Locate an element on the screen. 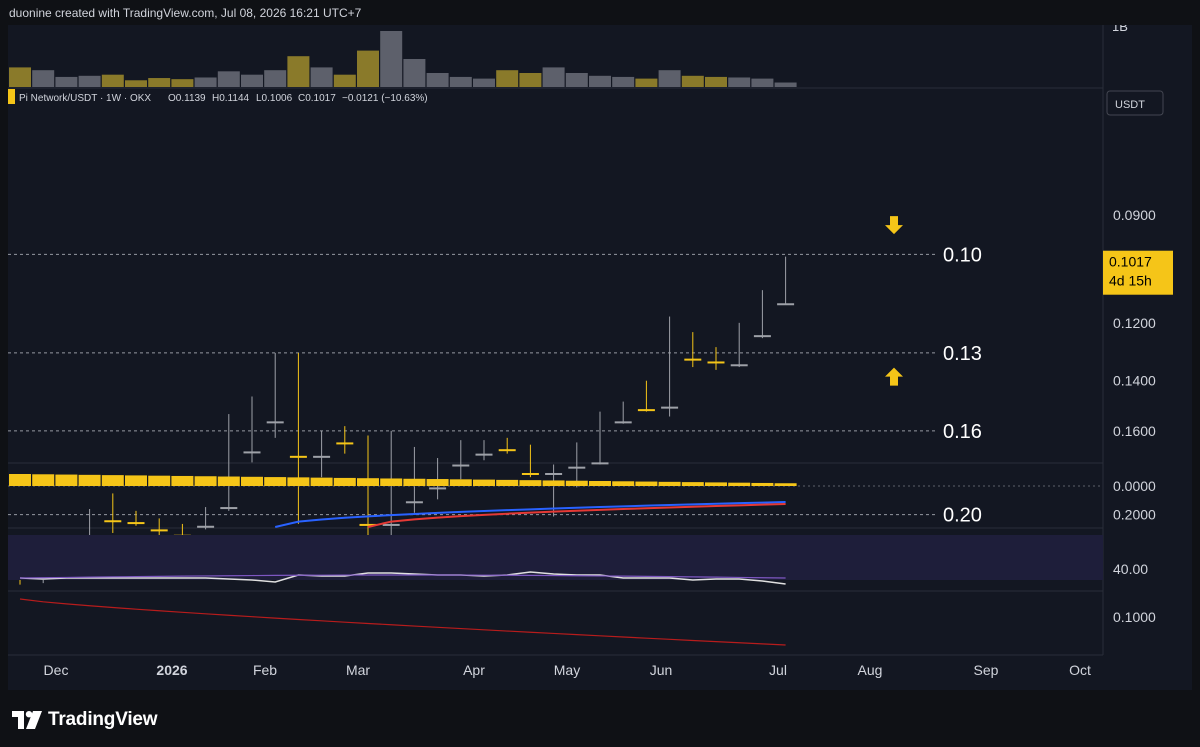  currency-badge is located at coordinates (1135, 103).